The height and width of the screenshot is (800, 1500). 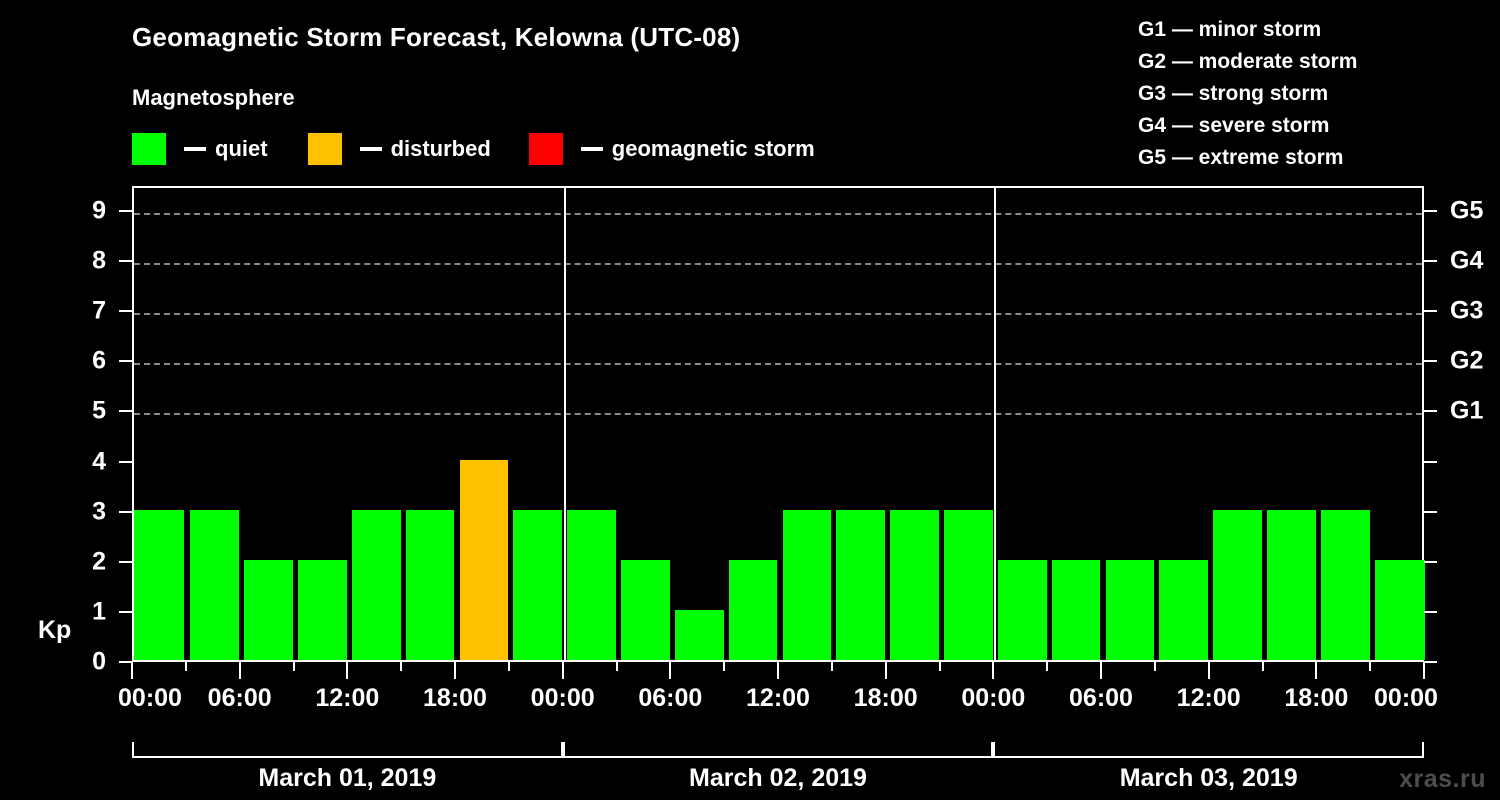 What do you see at coordinates (99, 661) in the screenshot?
I see `y-tick-label-0: 0` at bounding box center [99, 661].